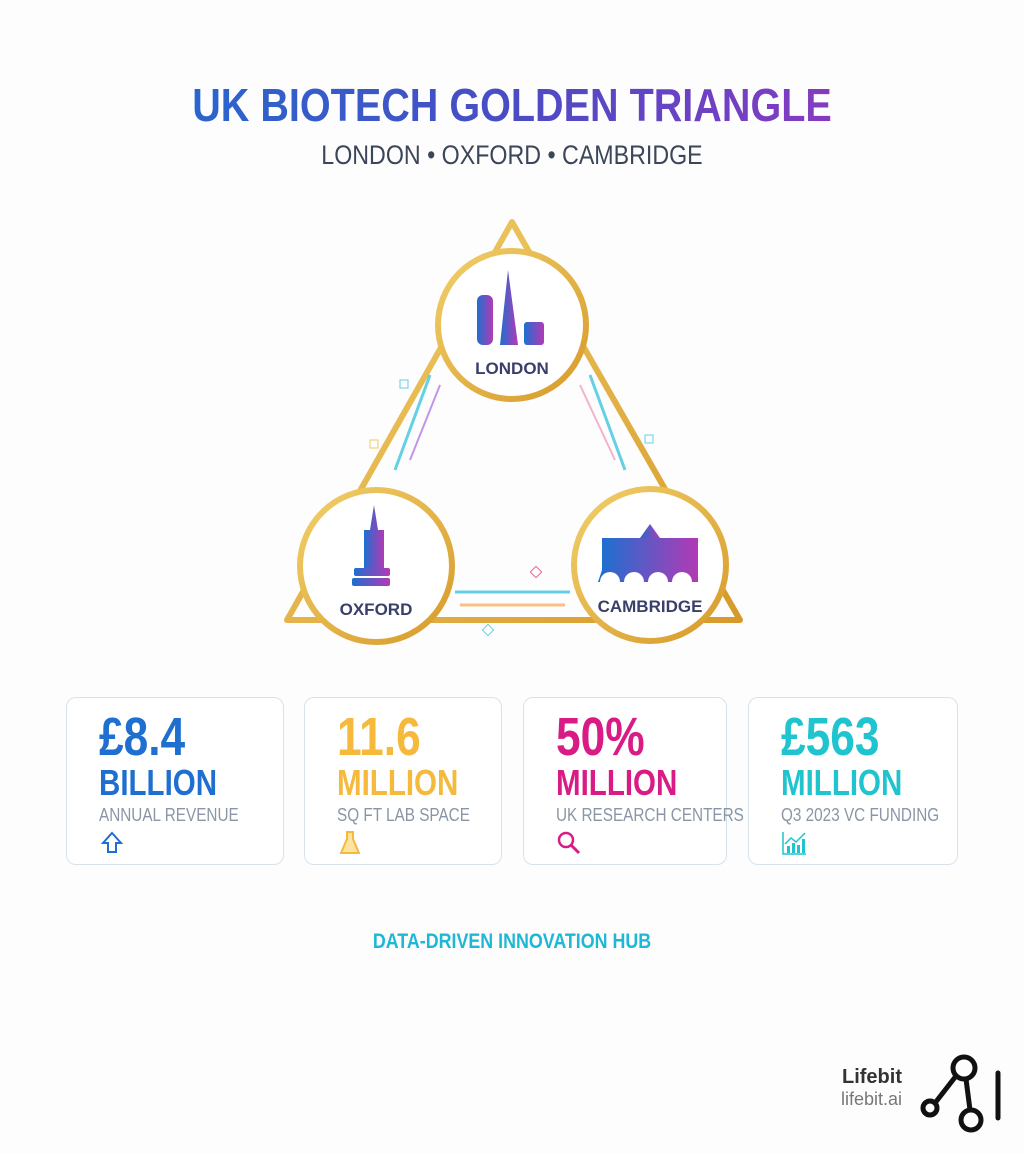  Describe the element at coordinates (512, 105) in the screenshot. I see `page-title: UK BIOTECH GOLDEN TRIANGLE` at that location.